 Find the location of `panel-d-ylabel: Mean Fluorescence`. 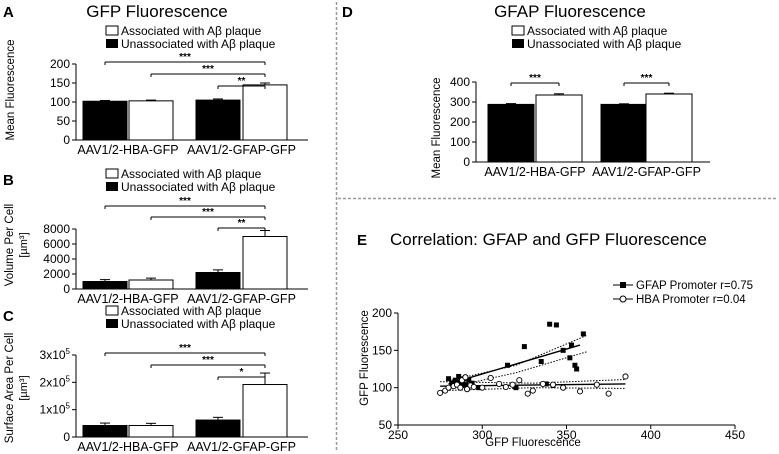

panel-d-ylabel: Mean Fluorescence is located at coordinates (437, 128).